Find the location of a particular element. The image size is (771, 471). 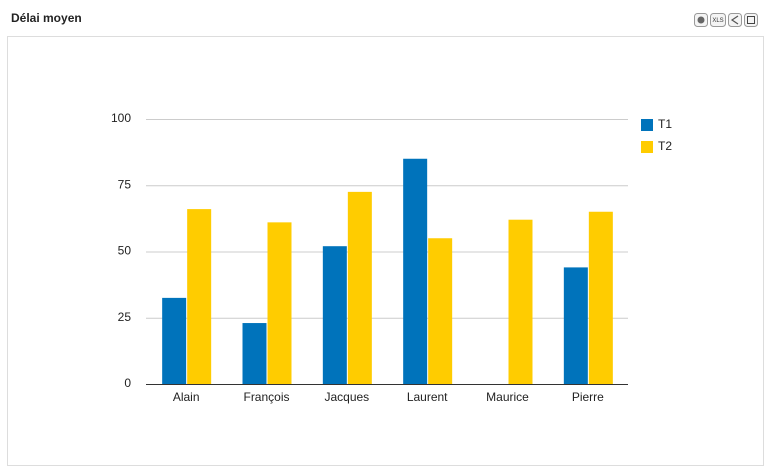

x-tick-label: Jacques is located at coordinates (346, 397).